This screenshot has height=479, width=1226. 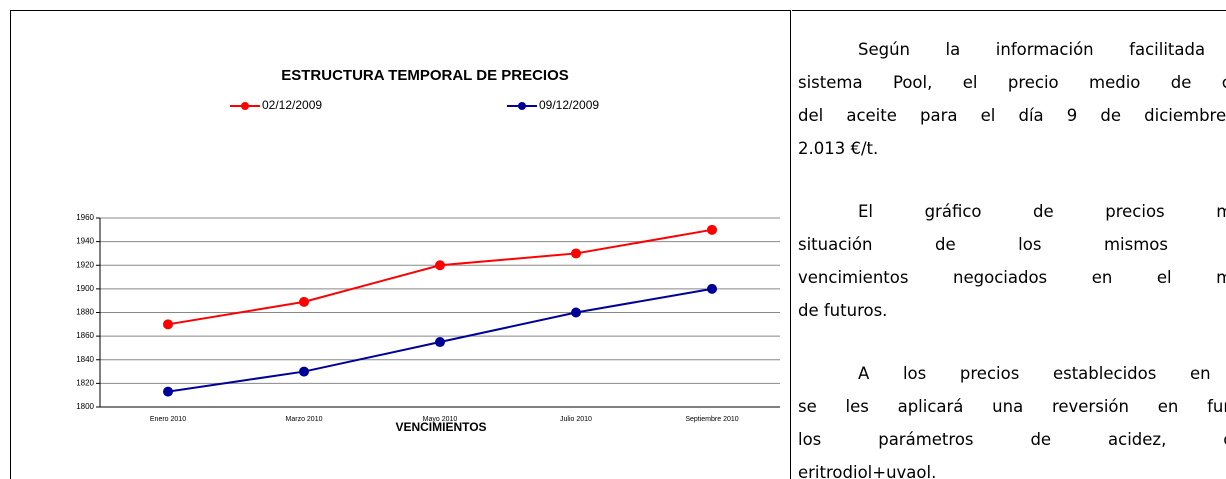 I want to click on text-line: 2.013 €/t., so click(x=838, y=148).